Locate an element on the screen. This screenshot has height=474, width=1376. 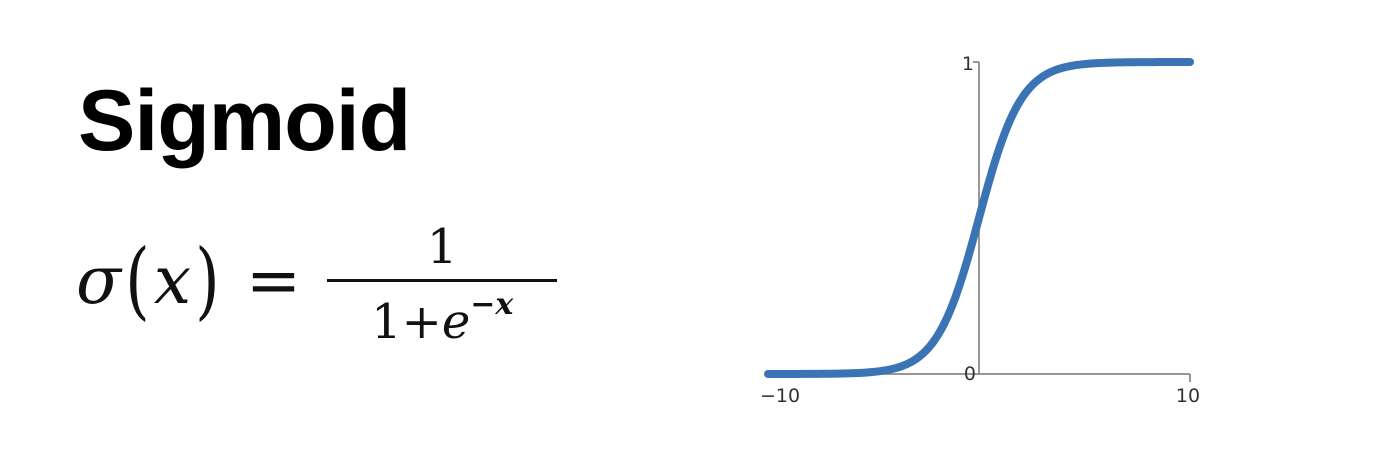
y-tick-label-min: 0 is located at coordinates (970, 374).